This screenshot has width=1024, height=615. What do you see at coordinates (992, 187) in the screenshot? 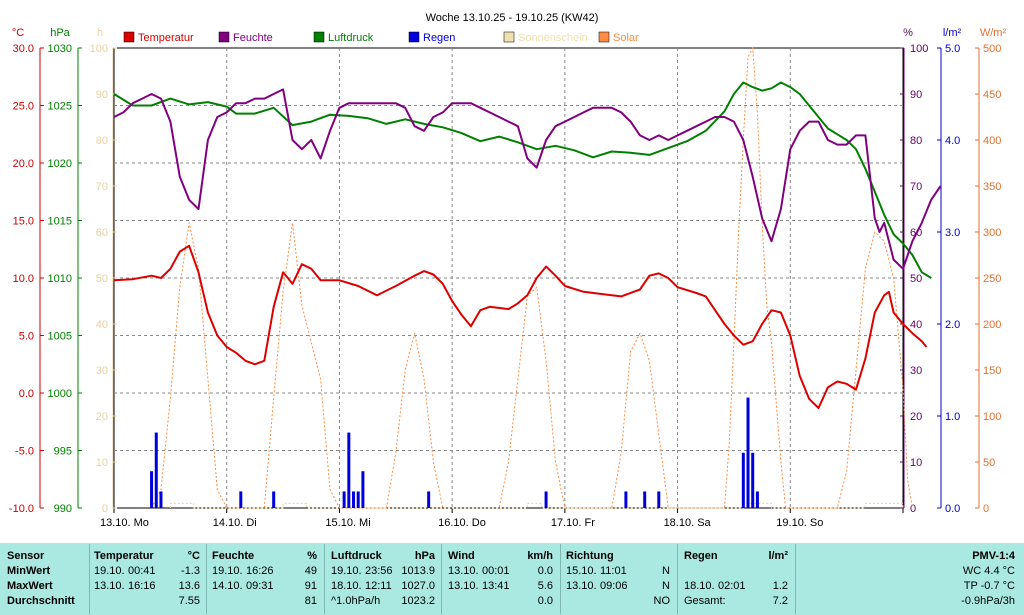
I see `solar-tick-label: 350` at bounding box center [992, 187].